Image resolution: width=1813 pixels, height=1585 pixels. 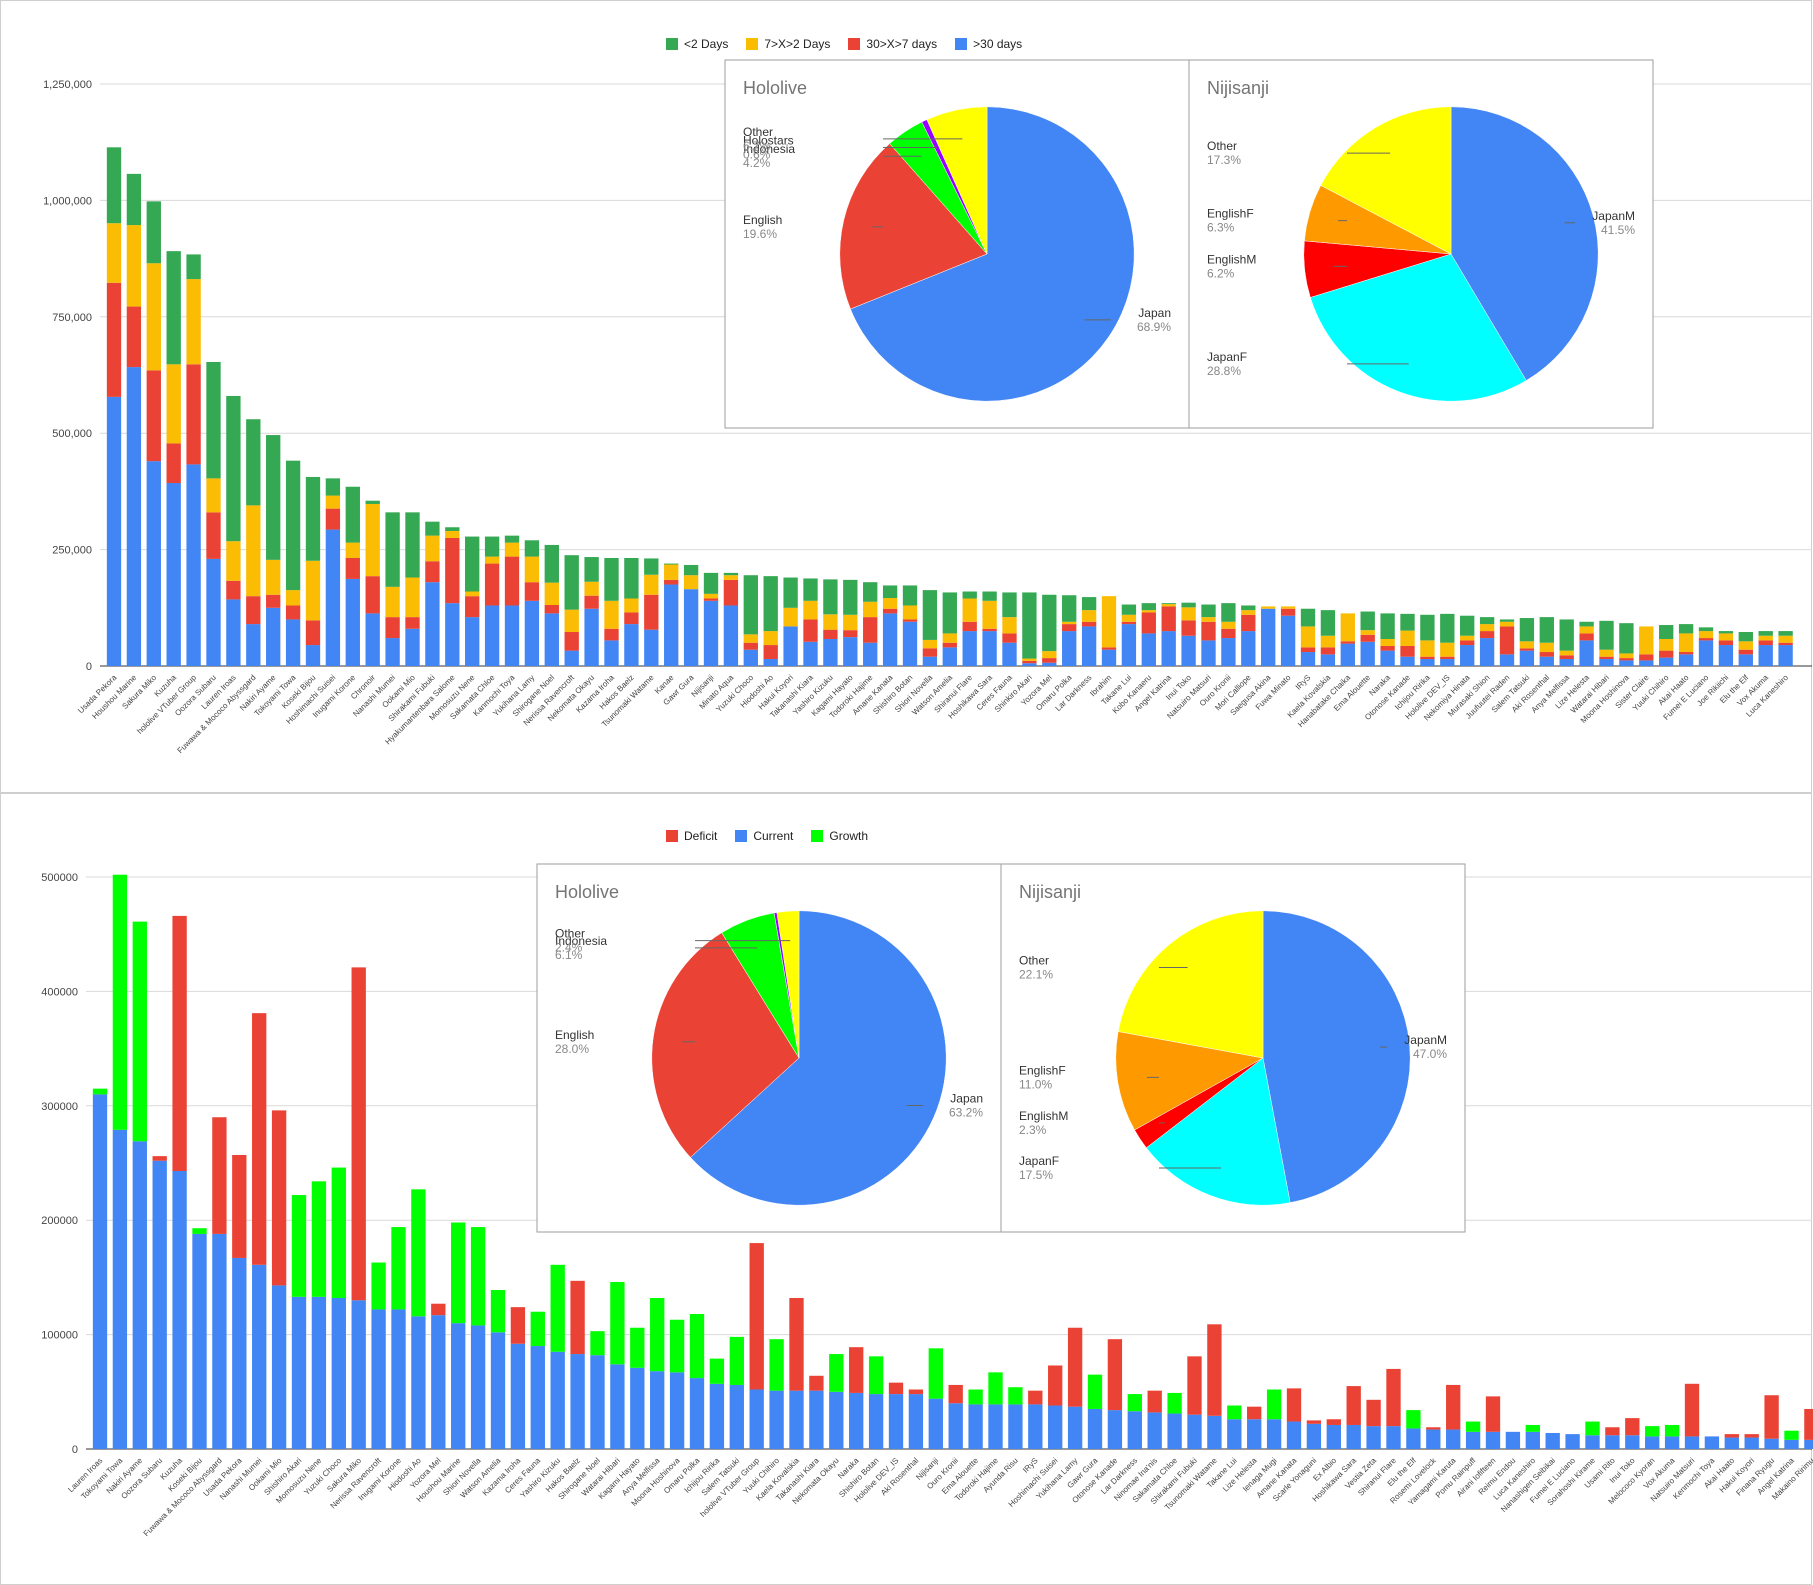 What do you see at coordinates (691, 836) in the screenshot?
I see `legend-item: Deficit` at bounding box center [691, 836].